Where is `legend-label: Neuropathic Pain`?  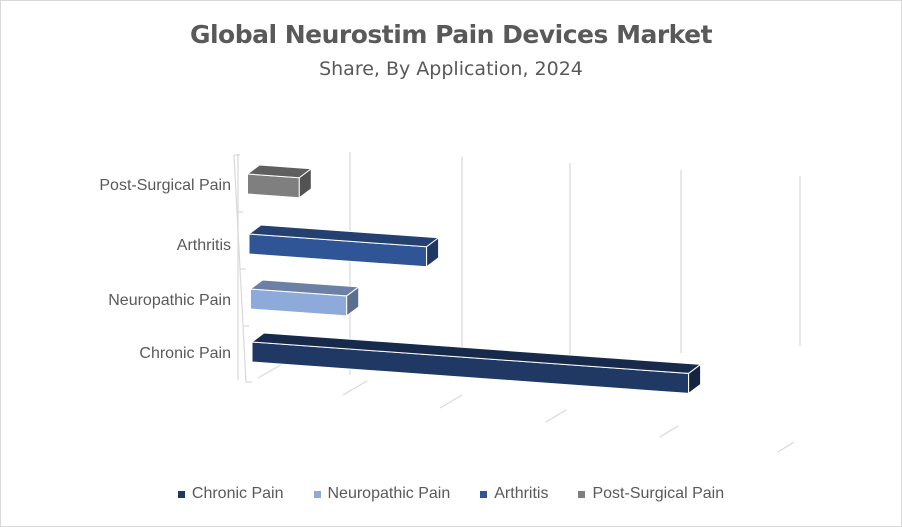
legend-label: Neuropathic Pain is located at coordinates (389, 493).